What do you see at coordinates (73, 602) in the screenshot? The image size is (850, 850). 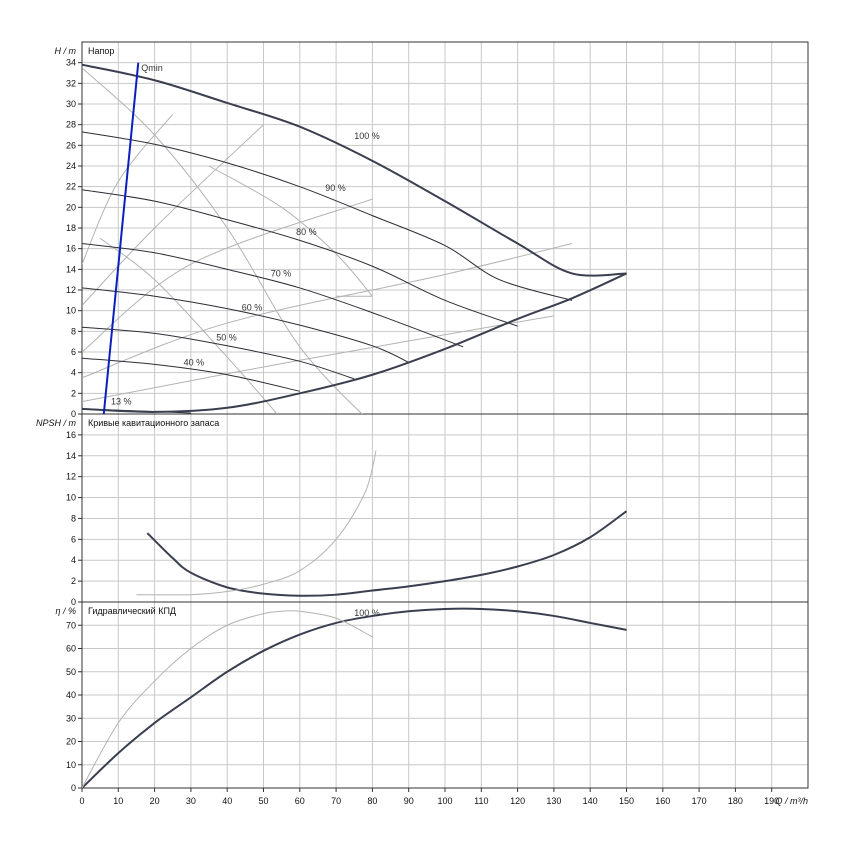 I see `ytick-label-npsh-0: 0` at bounding box center [73, 602].